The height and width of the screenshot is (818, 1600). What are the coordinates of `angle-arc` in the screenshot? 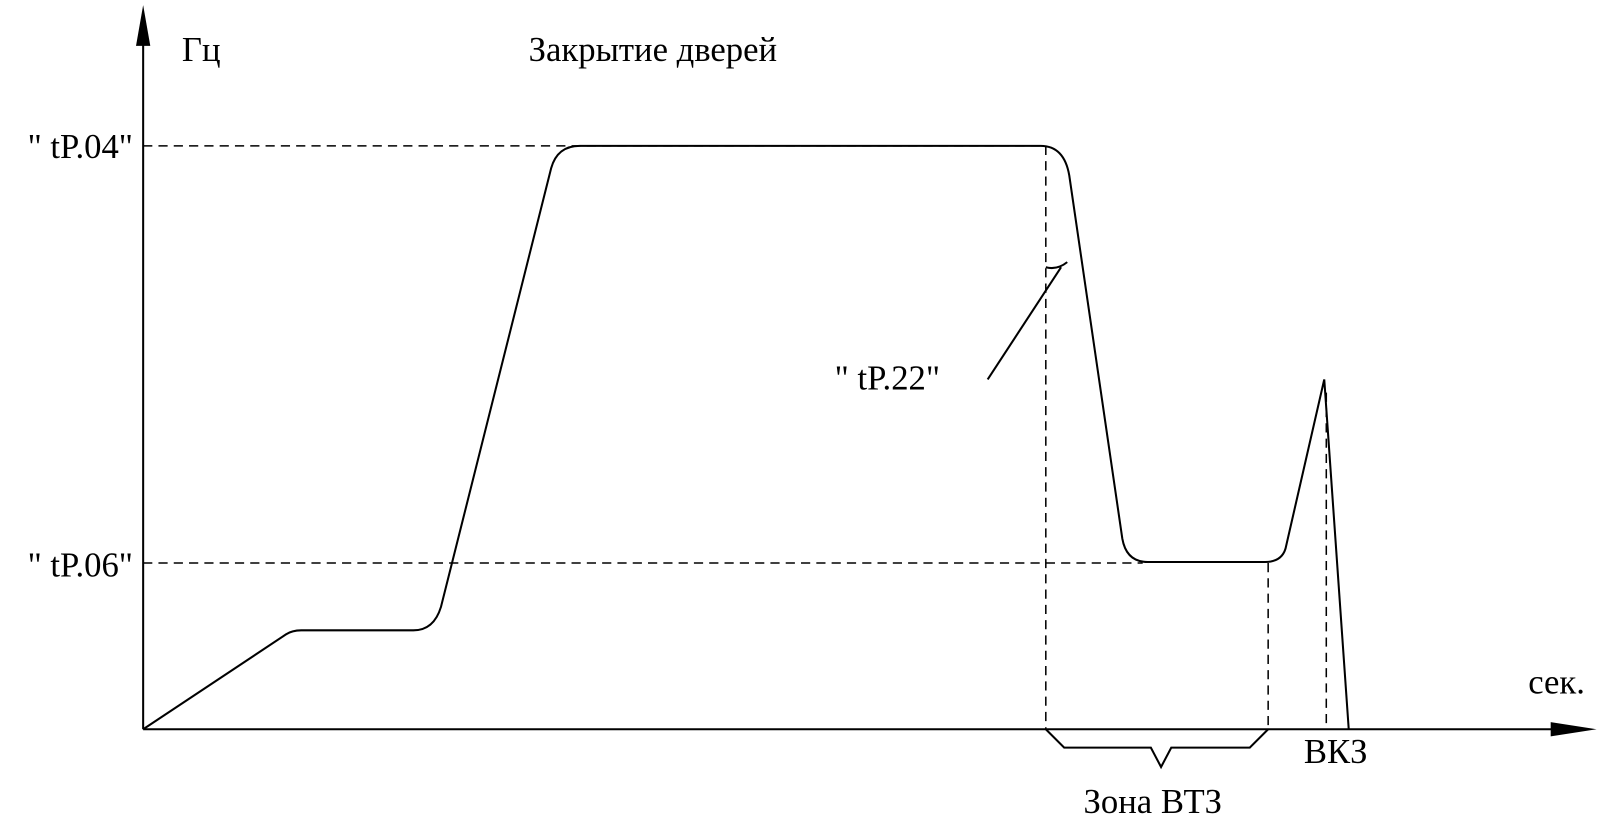 It's located at (1056, 265).